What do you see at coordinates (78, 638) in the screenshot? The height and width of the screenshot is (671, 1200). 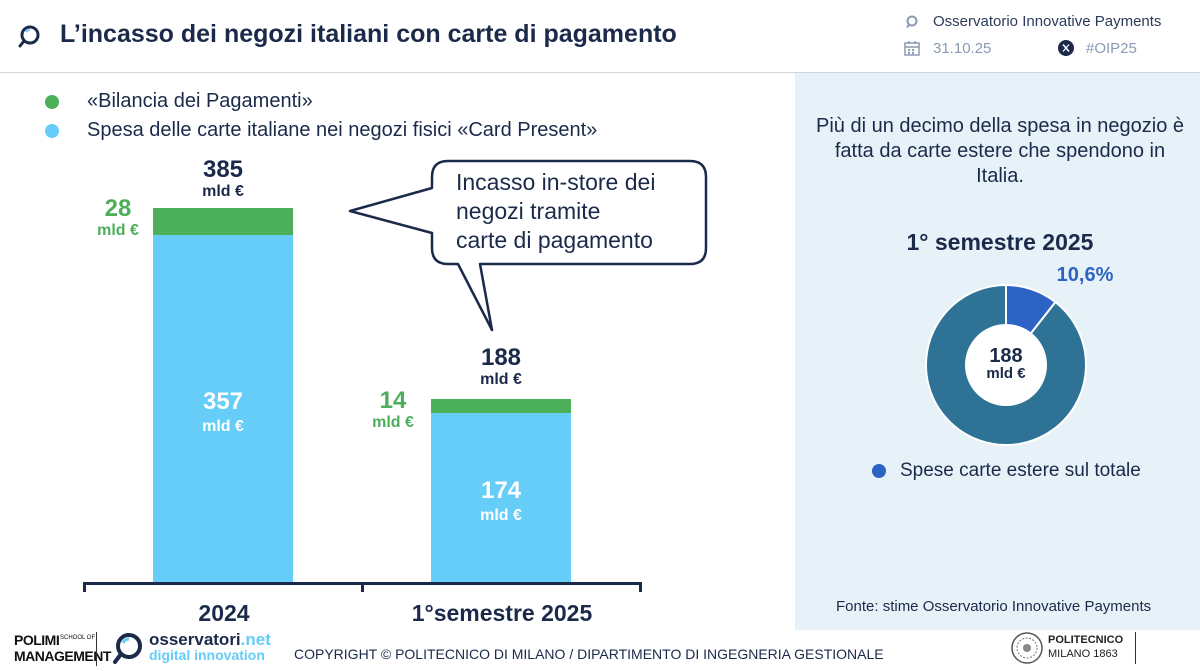 I see `polimi-logo-school: SCHOOL OF` at bounding box center [78, 638].